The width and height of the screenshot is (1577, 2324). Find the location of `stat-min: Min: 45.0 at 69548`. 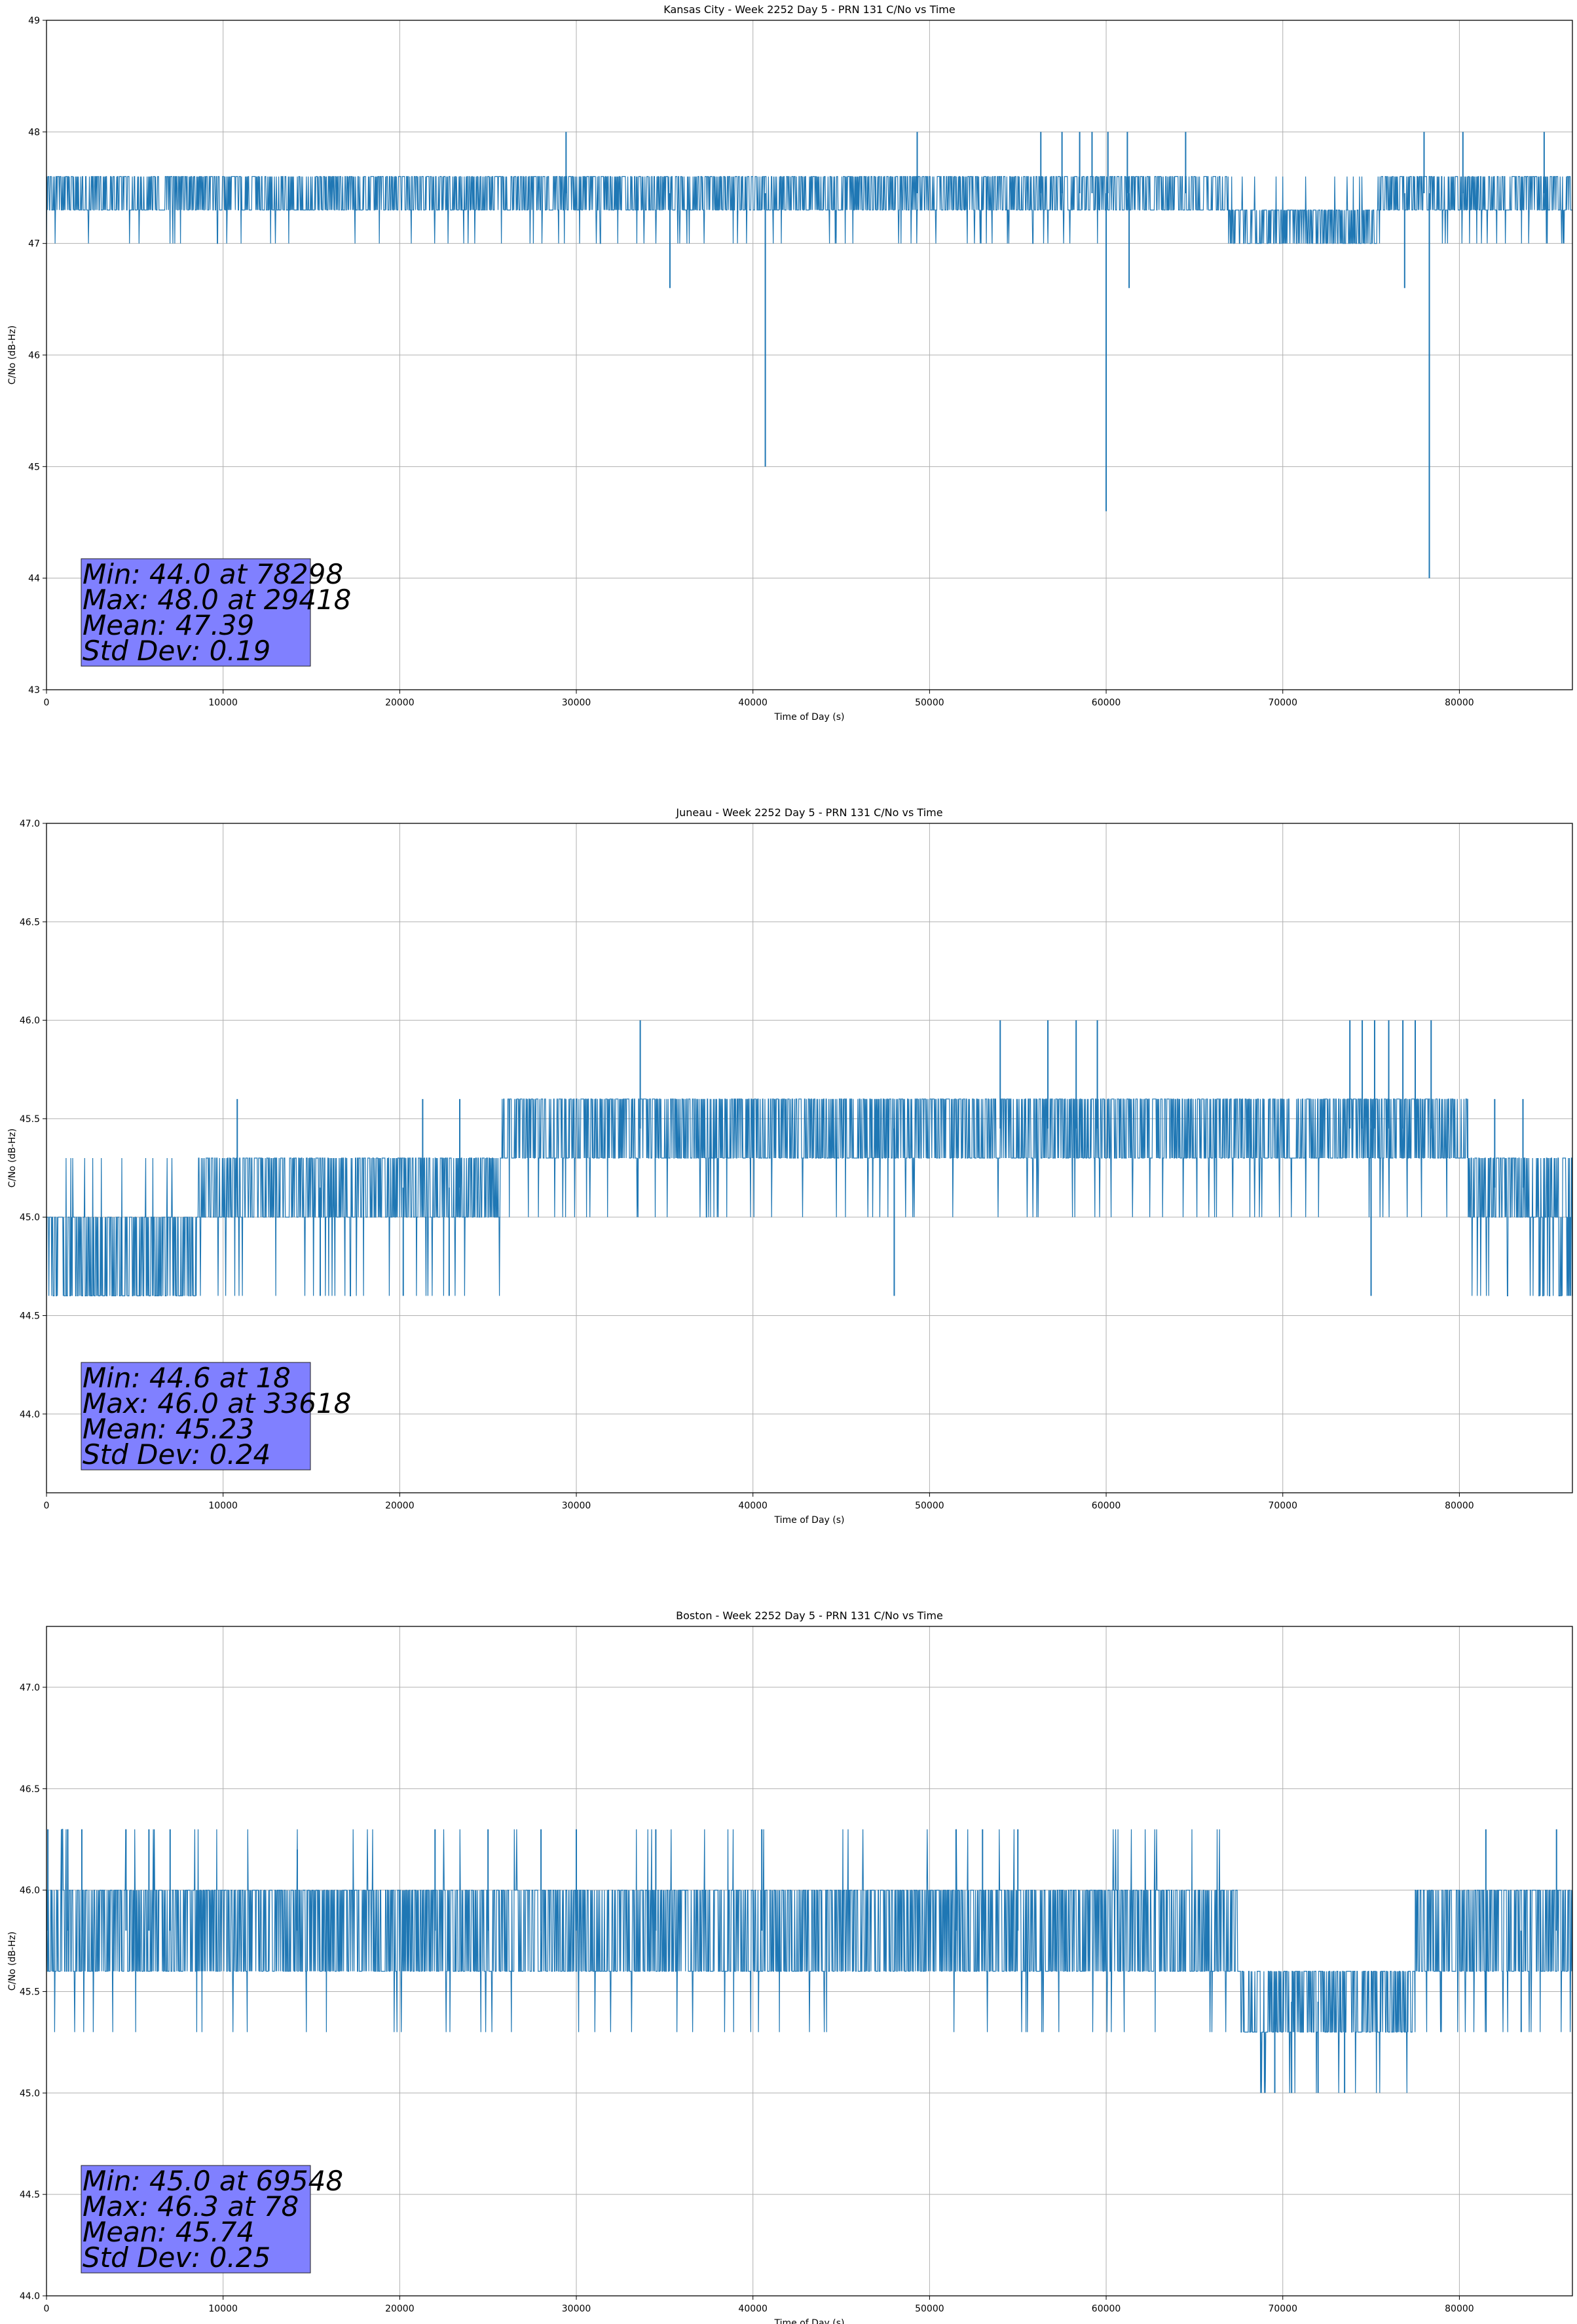

stat-min: Min: 45.0 at 69548 is located at coordinates (213, 2181).